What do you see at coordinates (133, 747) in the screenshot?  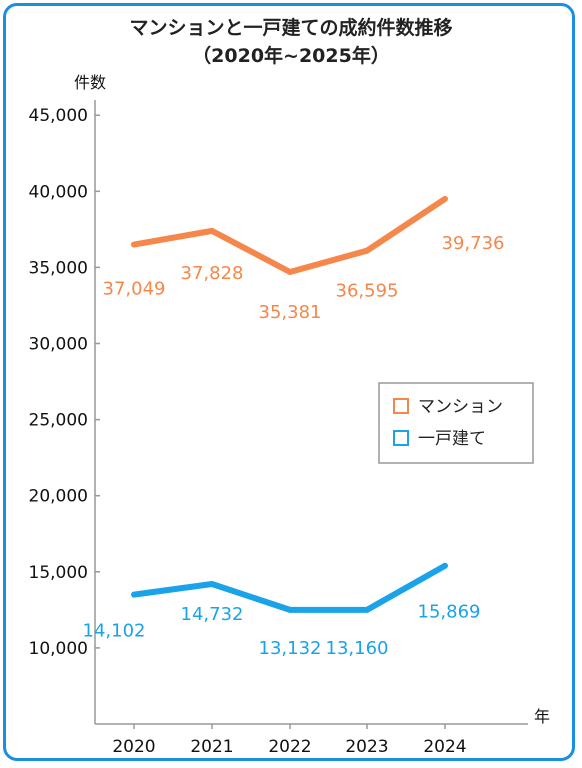 I see `x-tick-label: 2020` at bounding box center [133, 747].